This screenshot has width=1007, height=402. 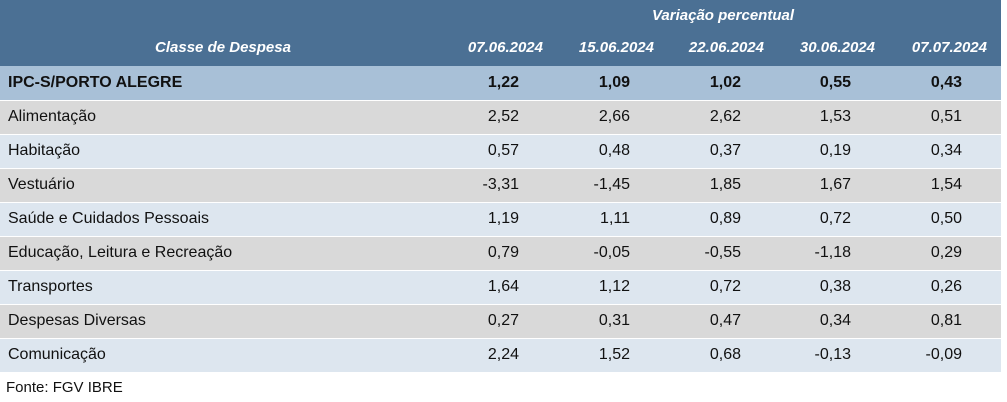 What do you see at coordinates (77, 320) in the screenshot?
I see `row-label: Despesas Diversas` at bounding box center [77, 320].